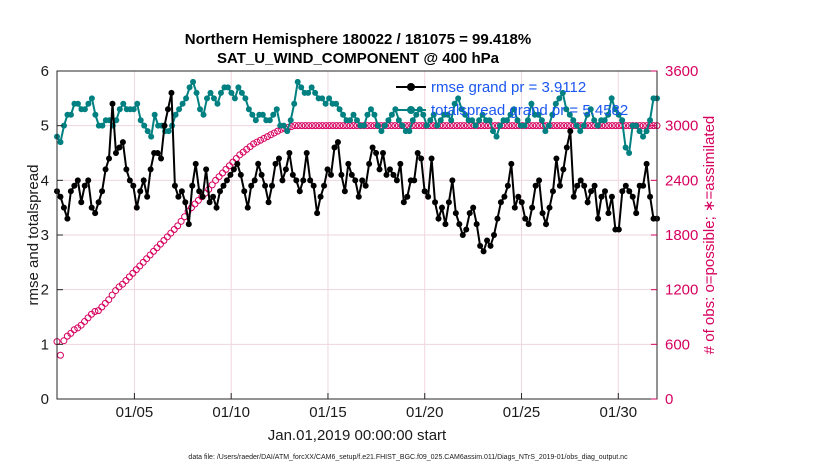 This screenshot has width=830, height=470. Describe the element at coordinates (45, 344) in the screenshot. I see `y-tick-label: 1` at that location.